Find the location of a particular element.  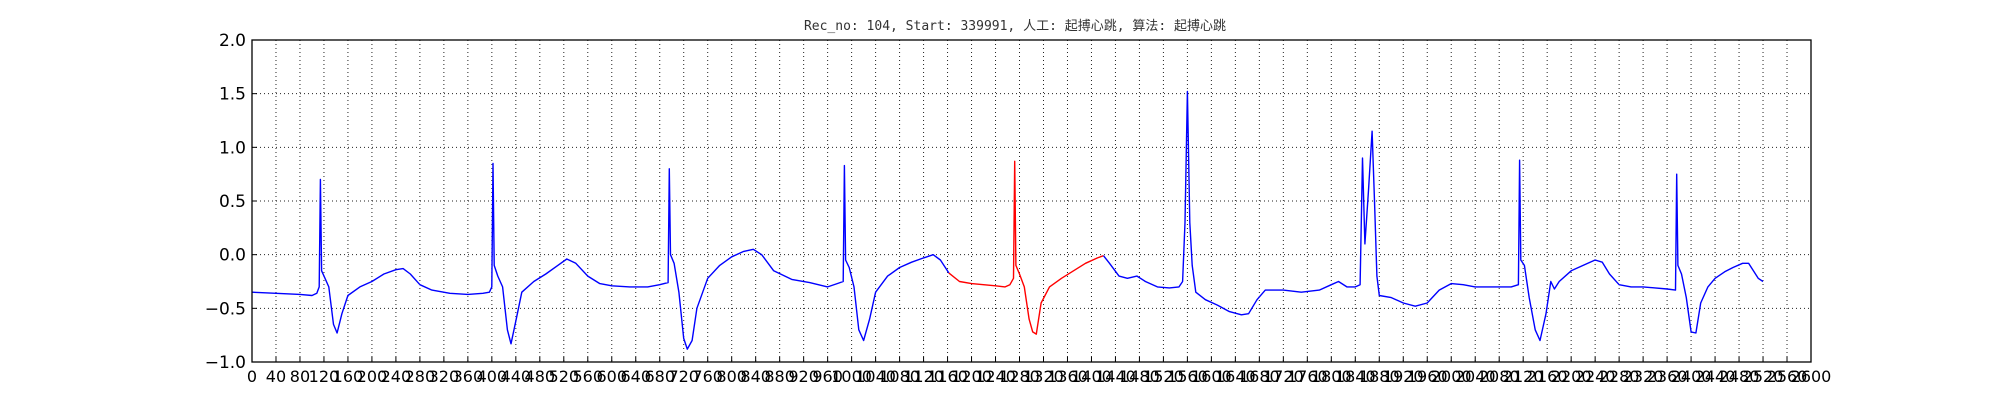

y-axis: −1.0 −0.5 0.0 0.5 1.0 1.5 2.0 is located at coordinates (231, 202).